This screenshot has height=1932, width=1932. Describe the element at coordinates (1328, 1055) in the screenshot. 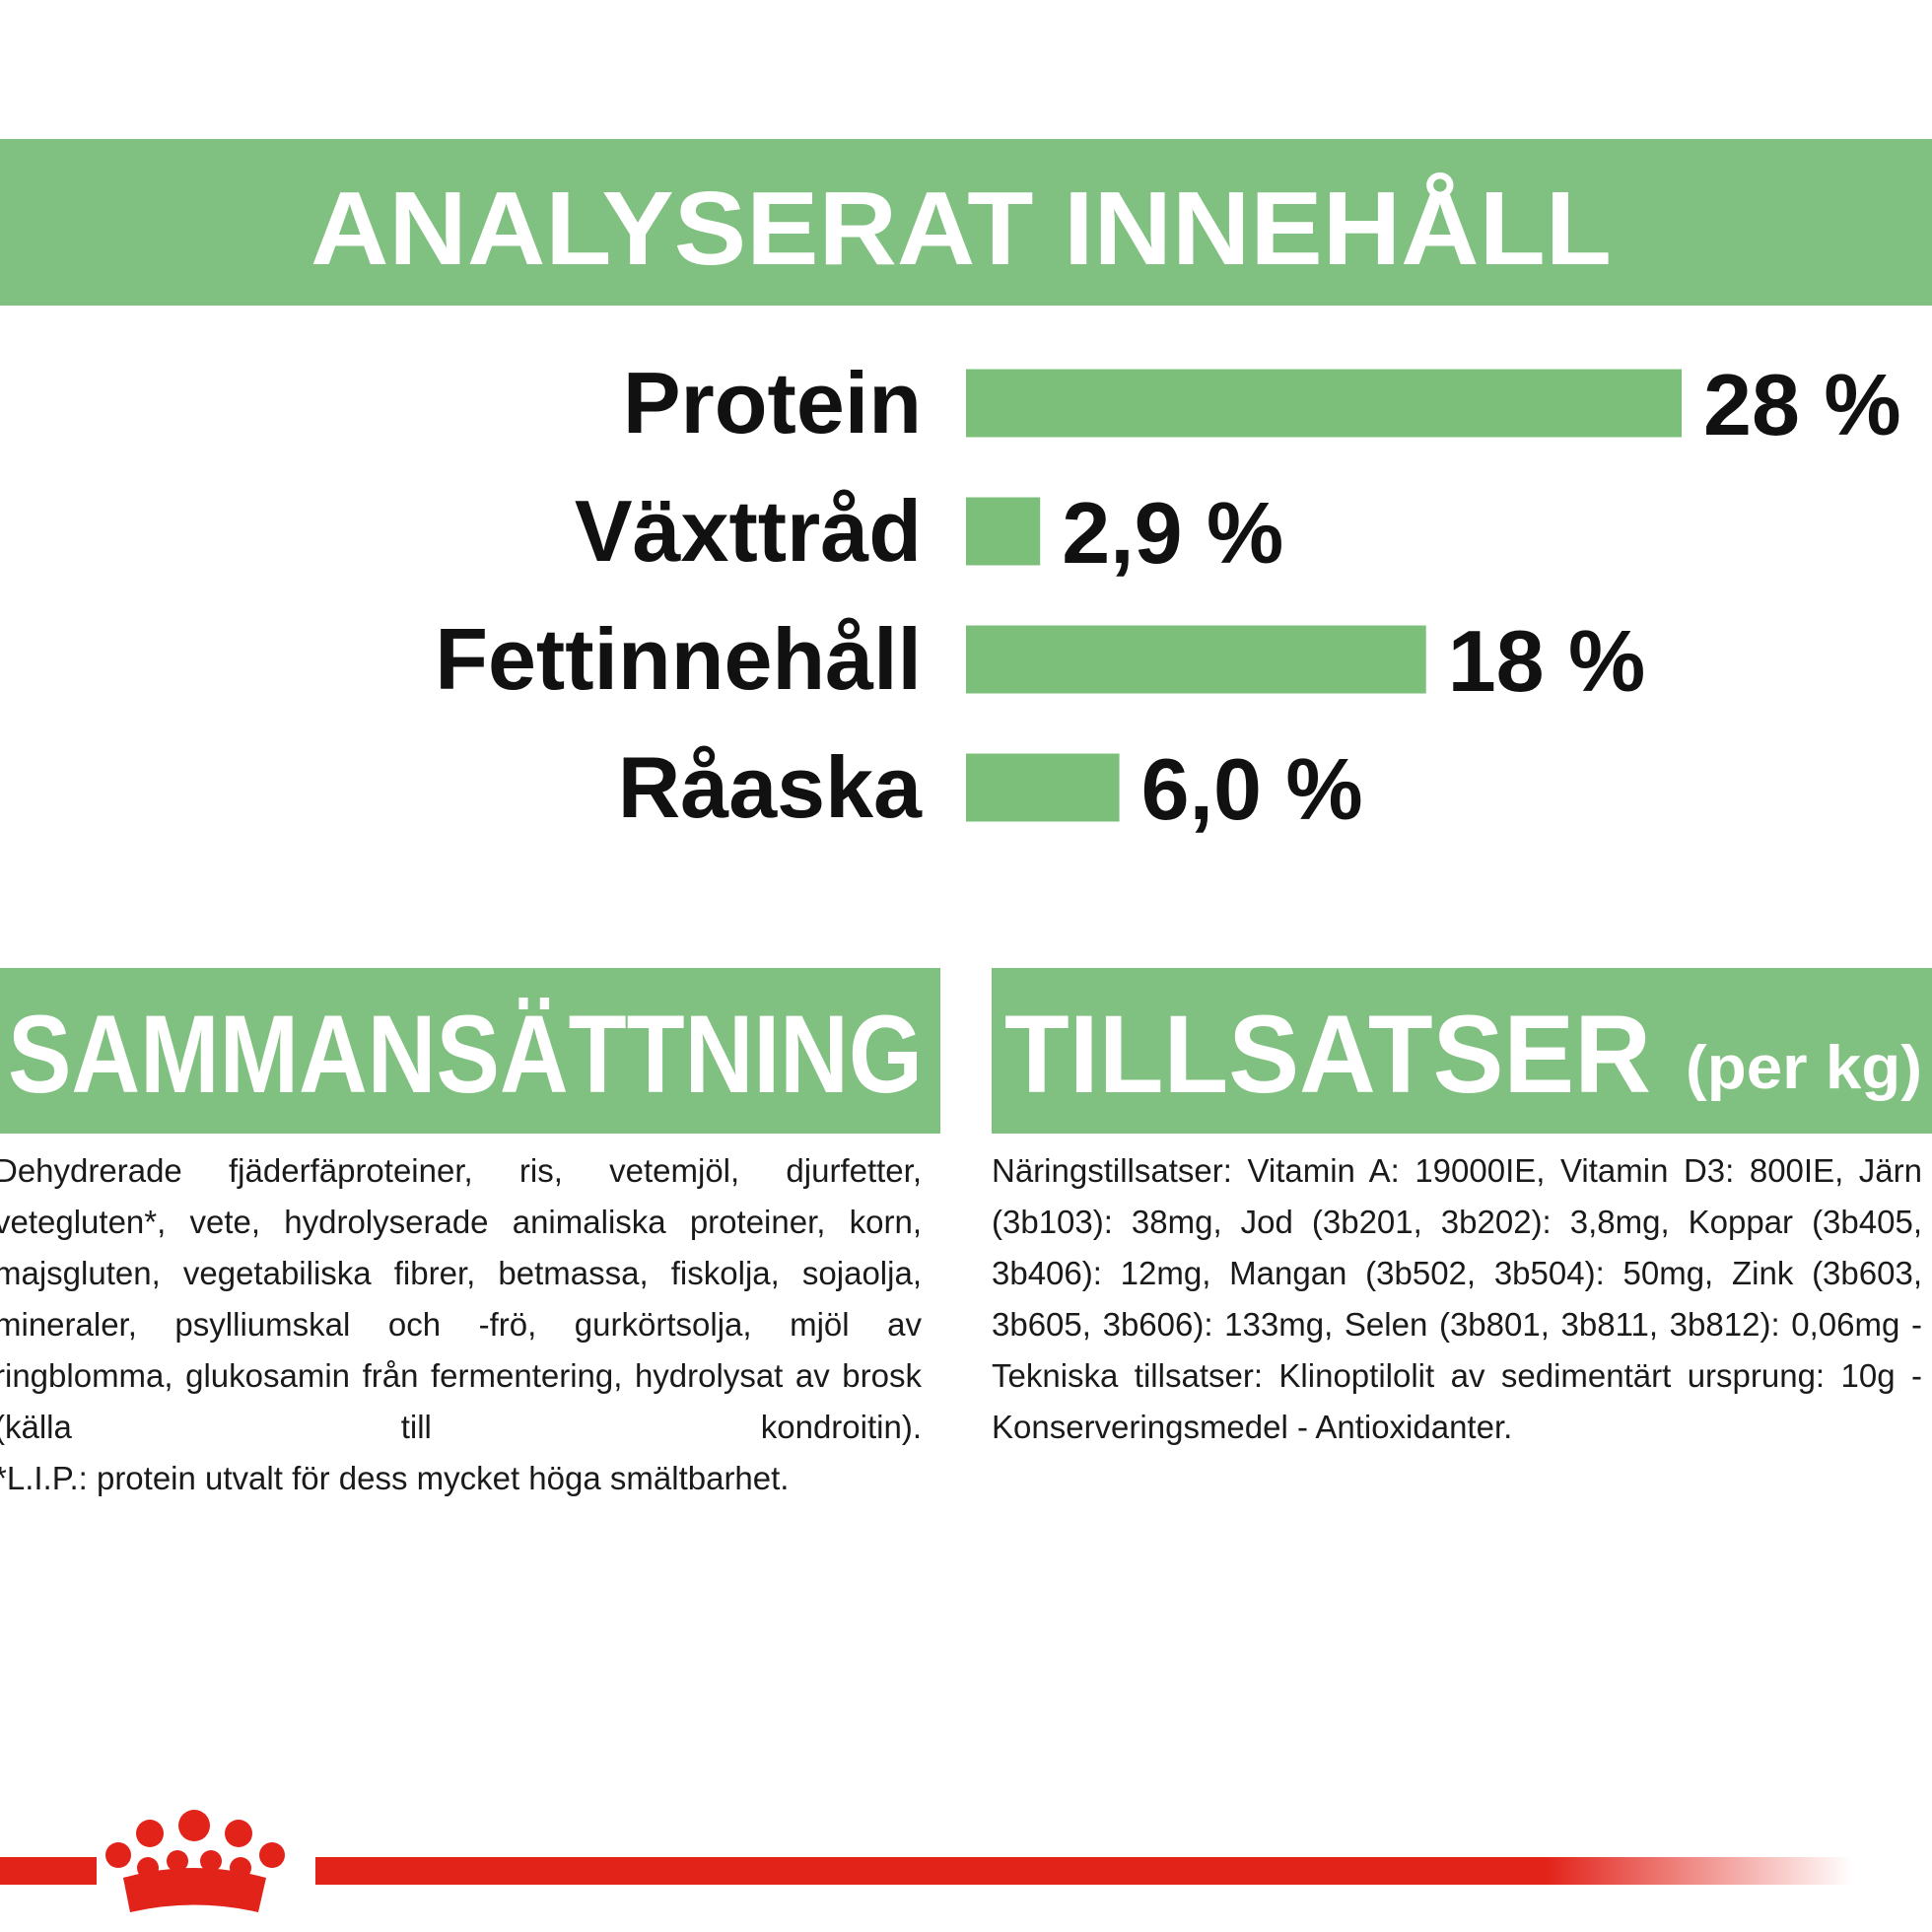

I see `section-title: TILLSATSER` at that location.